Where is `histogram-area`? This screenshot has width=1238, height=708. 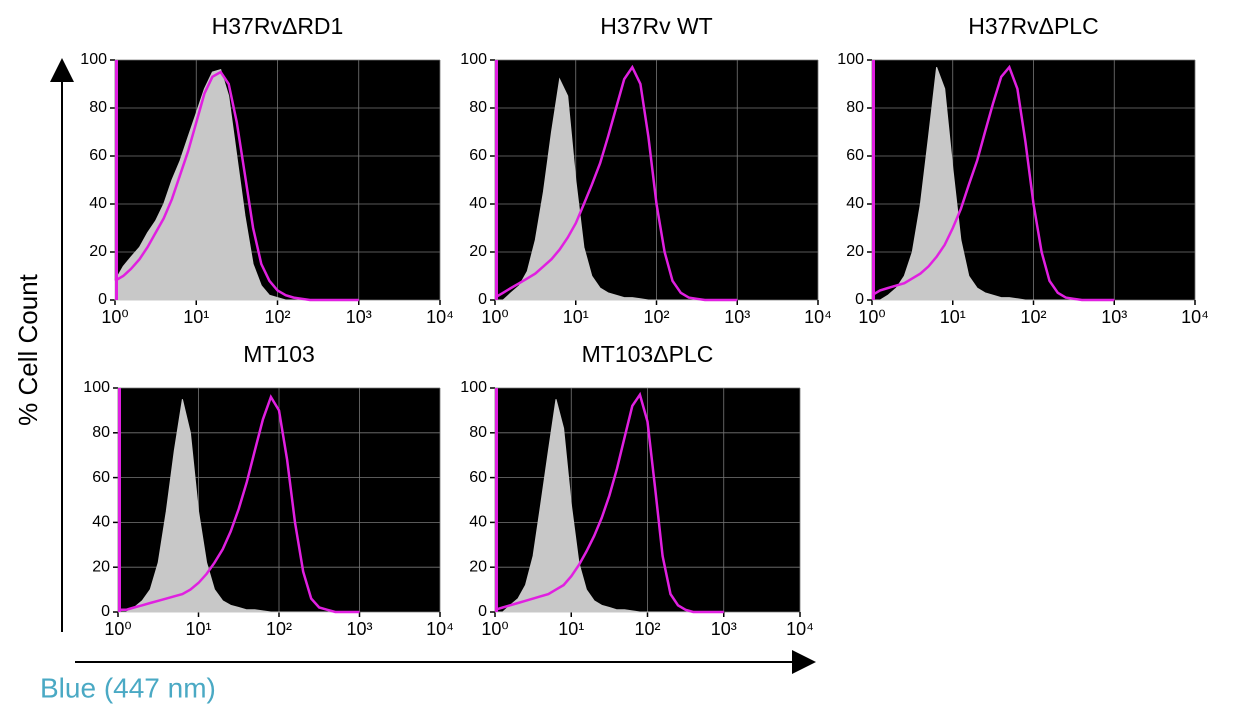 histogram-area is located at coordinates (239, 506).